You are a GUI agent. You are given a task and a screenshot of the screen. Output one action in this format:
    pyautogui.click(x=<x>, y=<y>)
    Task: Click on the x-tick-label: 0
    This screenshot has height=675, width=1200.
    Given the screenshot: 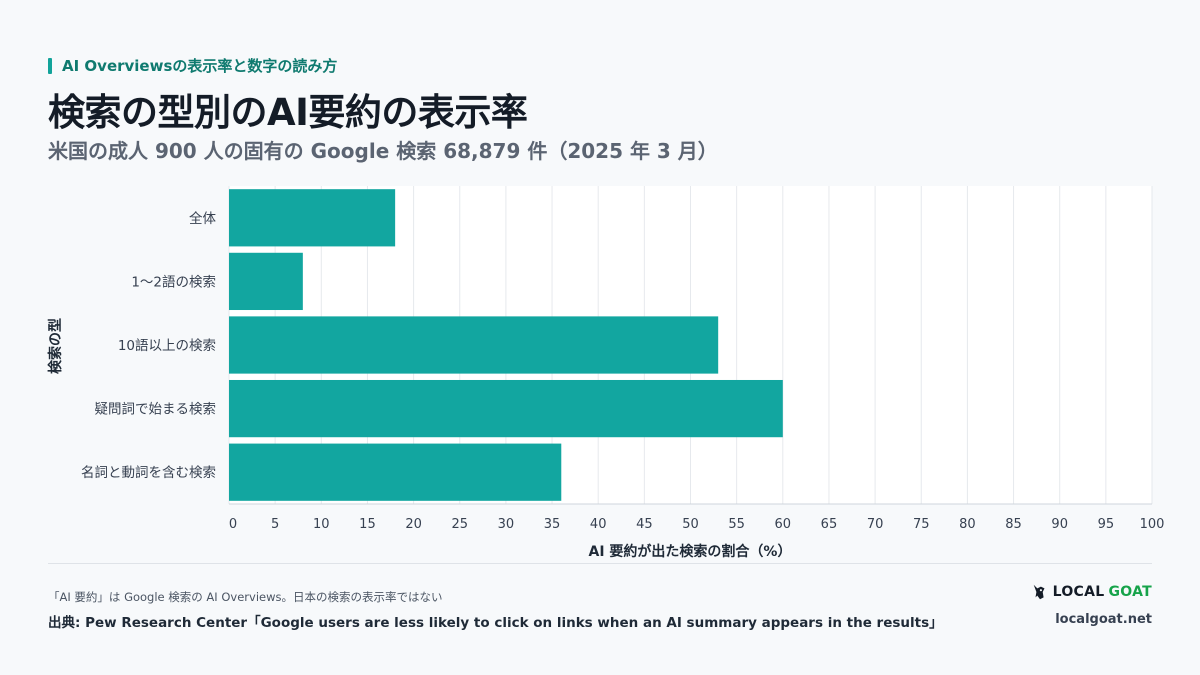 What is the action you would take?
    pyautogui.click(x=233, y=524)
    